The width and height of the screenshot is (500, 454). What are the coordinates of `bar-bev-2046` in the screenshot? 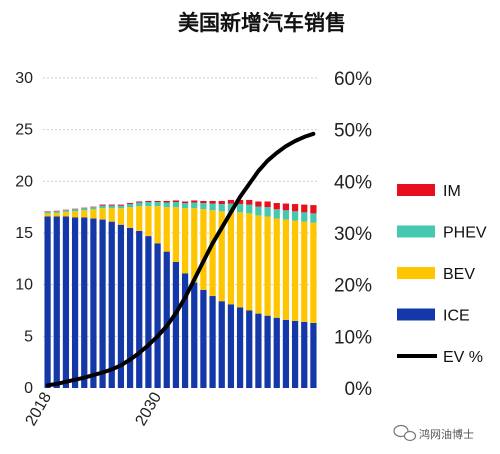 It's located at (304, 271).